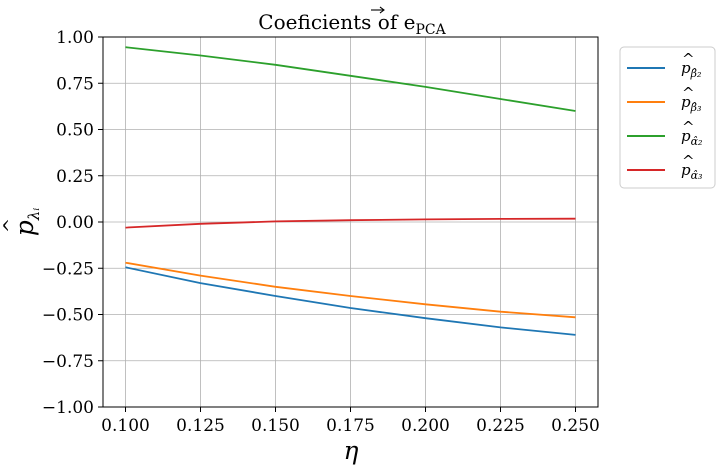 This screenshot has width=724, height=475. I want to click on y-axis-label-main: p, so click(24, 228).